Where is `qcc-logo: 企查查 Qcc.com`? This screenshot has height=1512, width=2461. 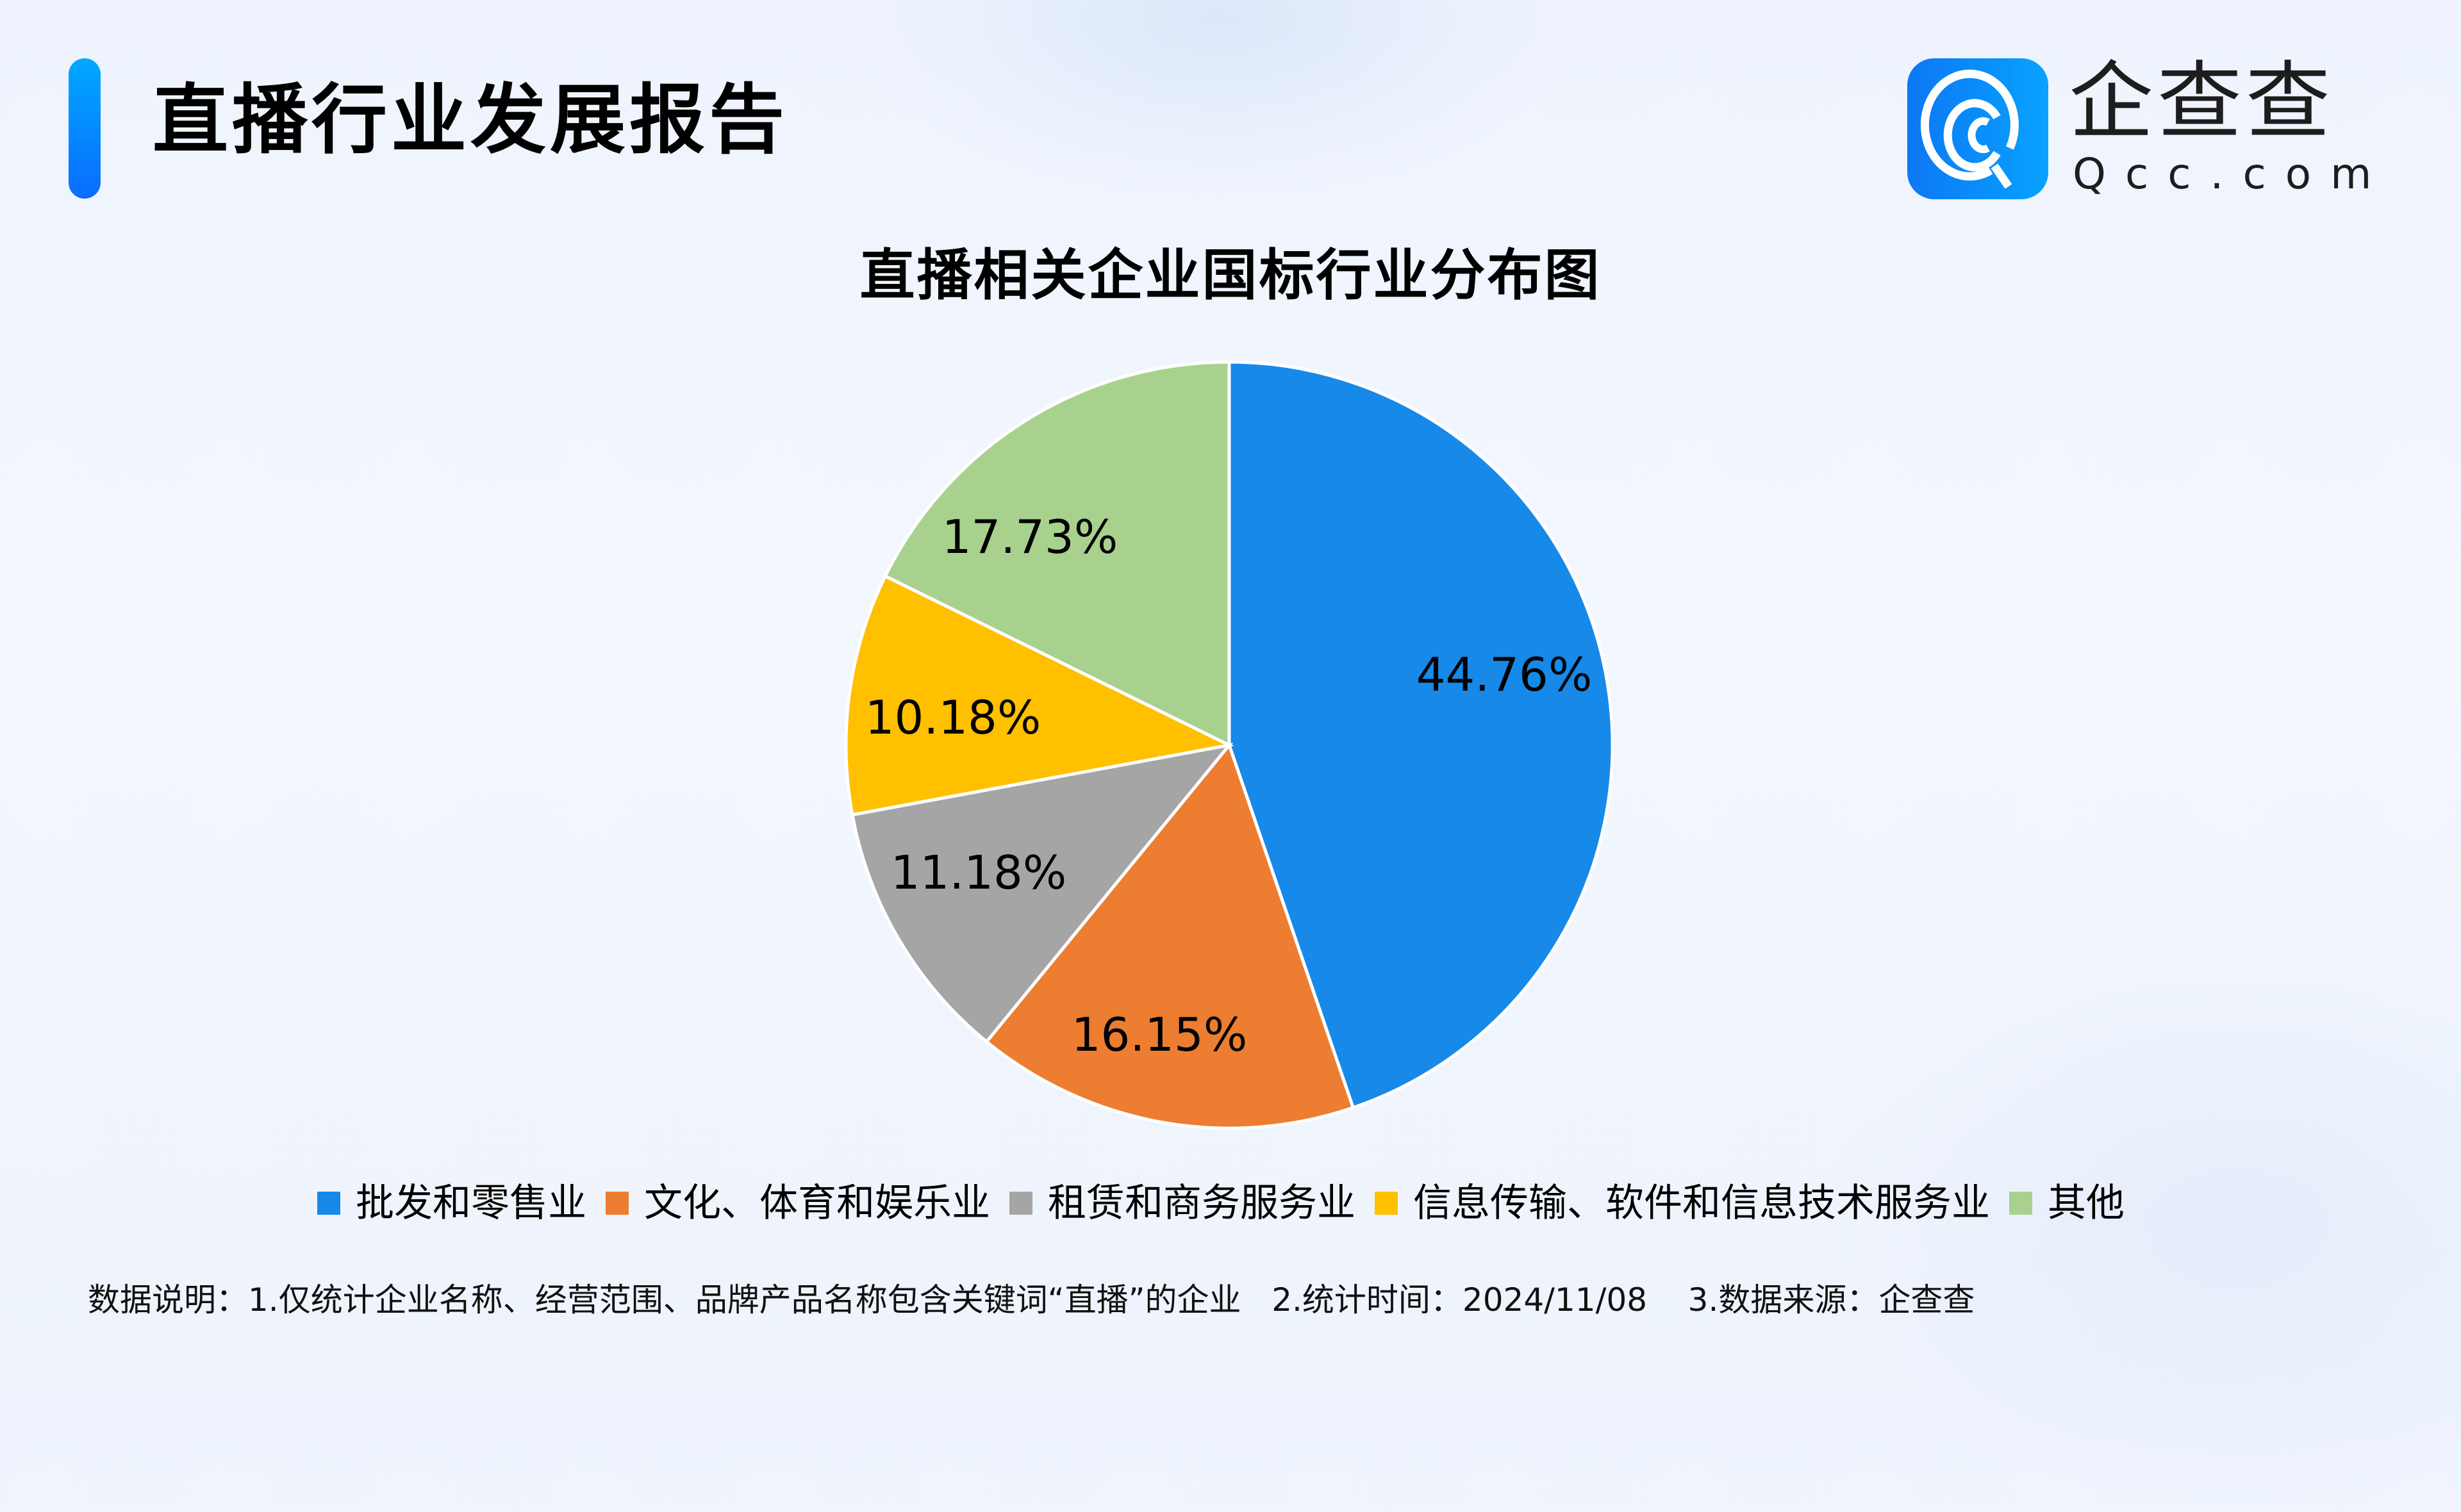
qcc-logo: 企查查 Qcc.com is located at coordinates (2139, 127).